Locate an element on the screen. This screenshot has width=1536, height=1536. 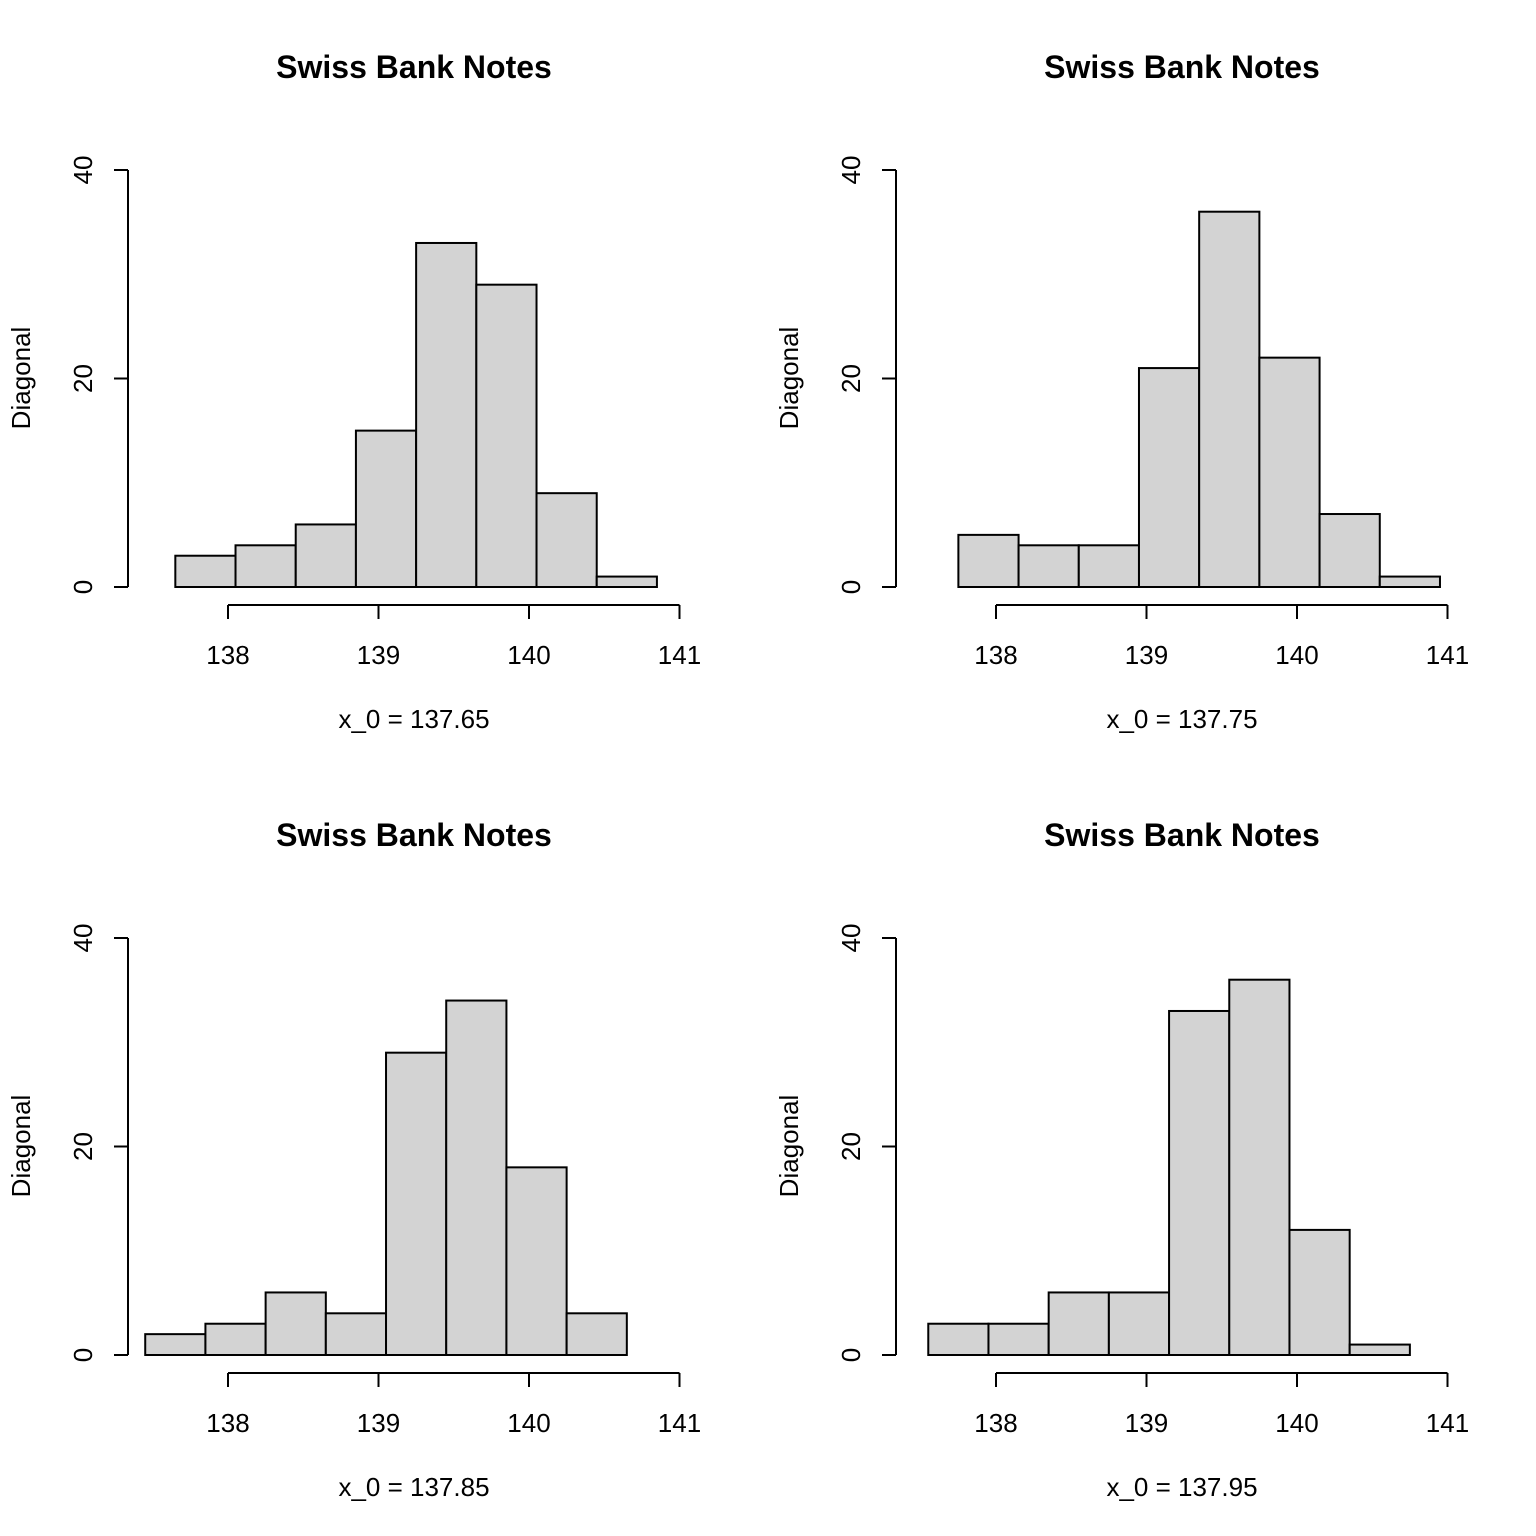
x-axis-label: x_0 = 137.65 is located at coordinates (413, 719).